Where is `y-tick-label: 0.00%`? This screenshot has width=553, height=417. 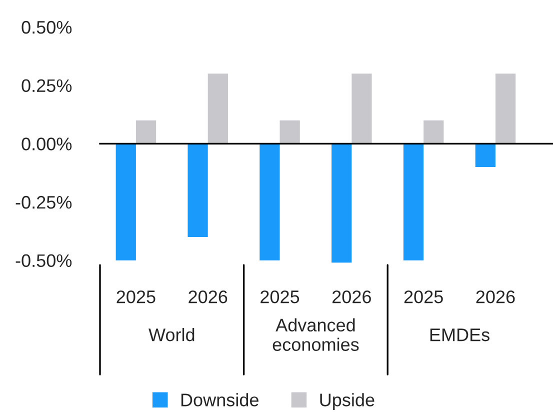
y-tick-label: 0.00% is located at coordinates (47, 144).